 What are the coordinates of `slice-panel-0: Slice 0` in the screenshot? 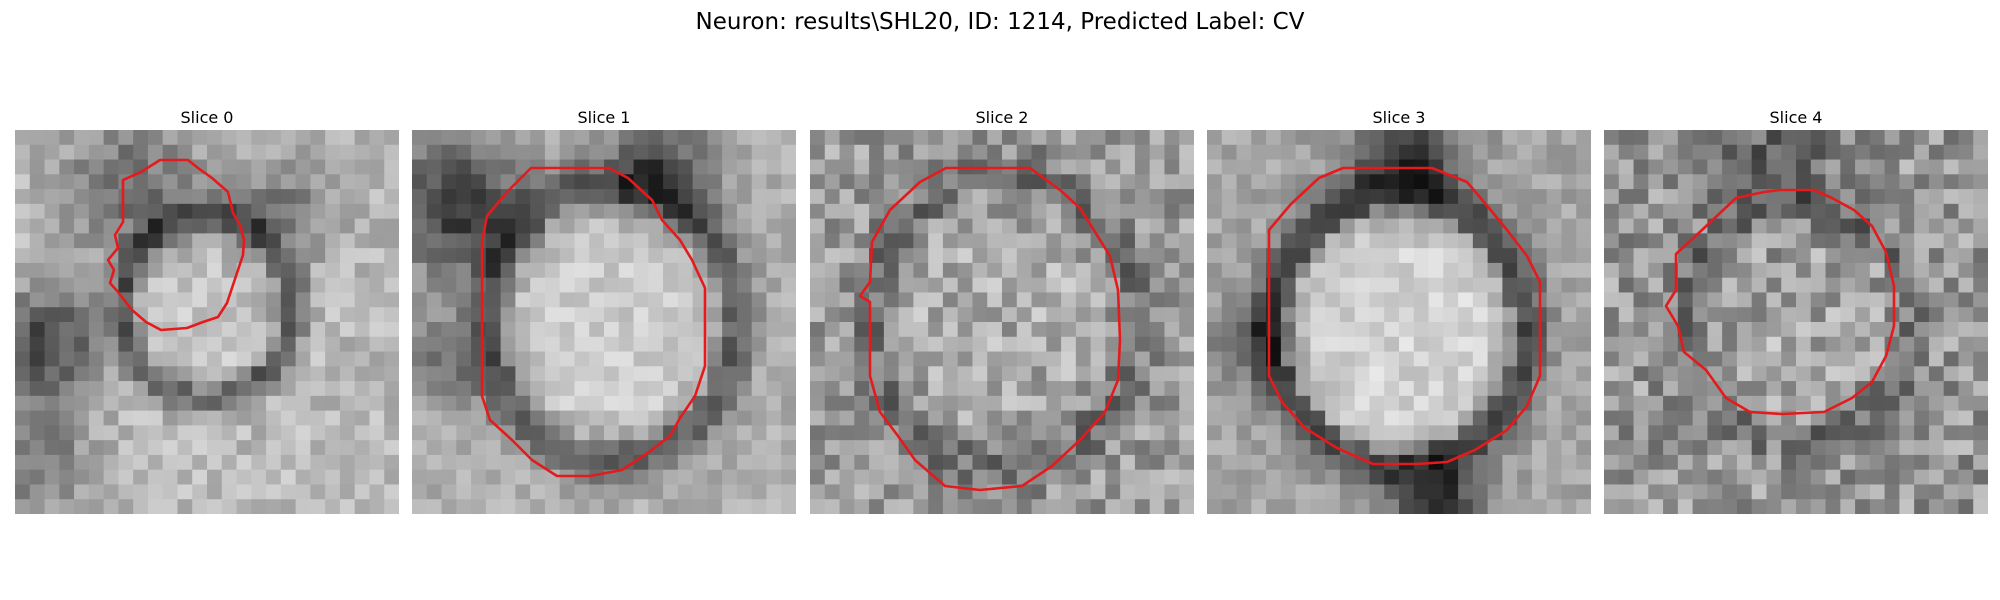 It's located at (207, 311).